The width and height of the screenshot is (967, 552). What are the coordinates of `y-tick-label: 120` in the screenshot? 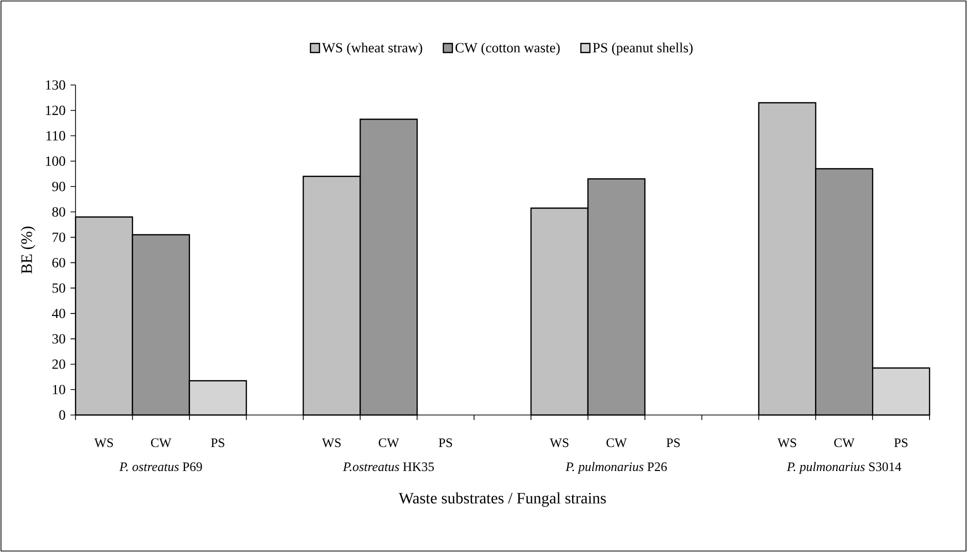 It's located at (56, 111).